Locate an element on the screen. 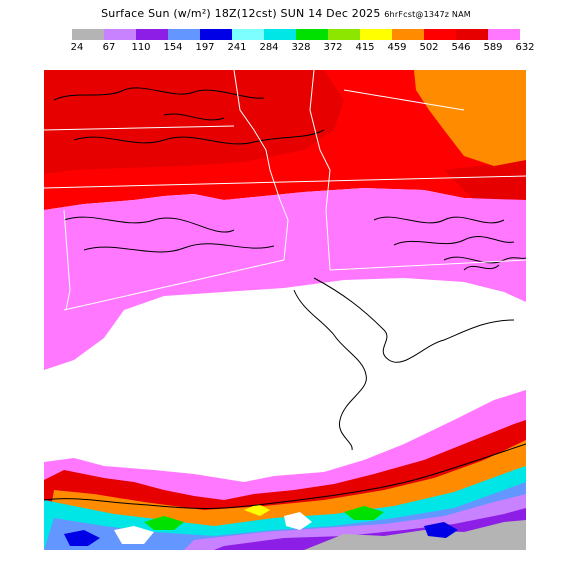  color-legend is located at coordinates (296, 34).